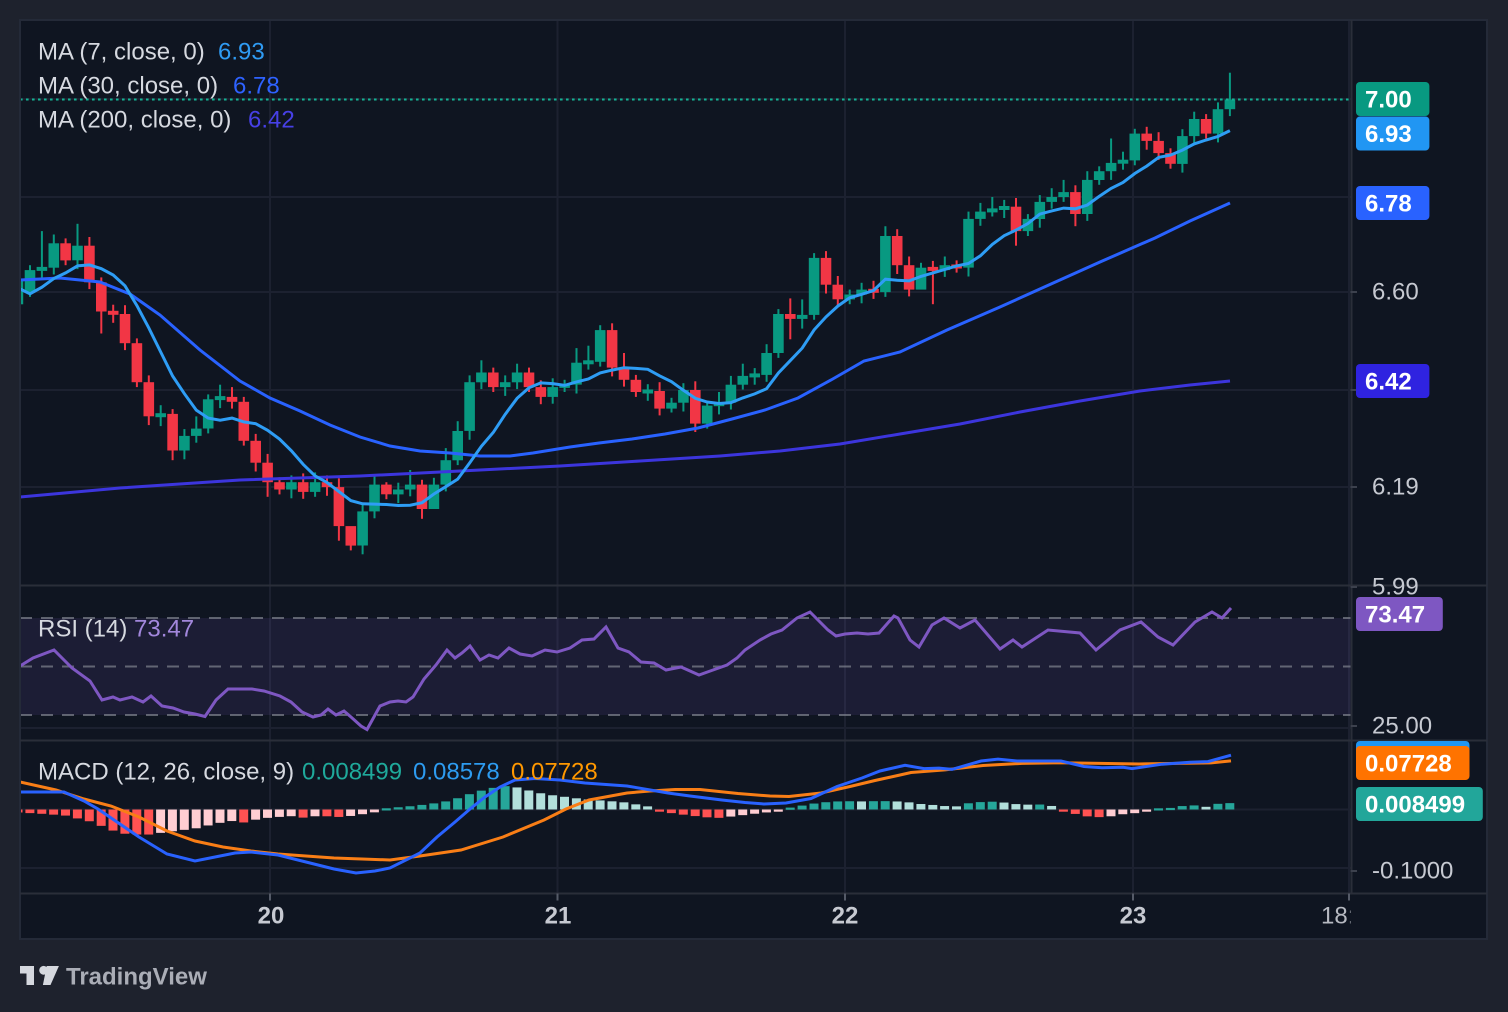 This screenshot has width=1508, height=1012. I want to click on svg-text: MA (30, close, 0), so click(128, 86).